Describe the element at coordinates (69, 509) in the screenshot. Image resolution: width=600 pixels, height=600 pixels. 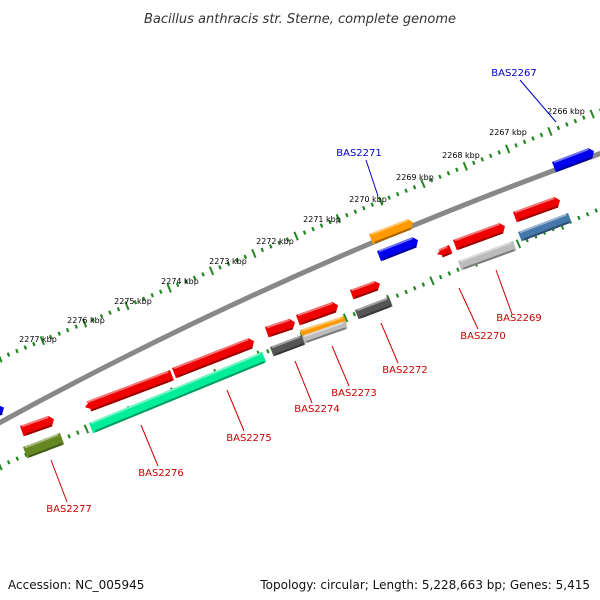
I see `gene-label: BAS2277` at that location.